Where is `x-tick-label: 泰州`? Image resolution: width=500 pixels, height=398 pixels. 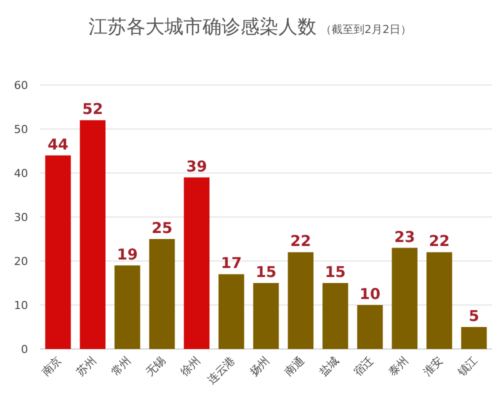
x-tick-label: 泰州 is located at coordinates (398, 366).